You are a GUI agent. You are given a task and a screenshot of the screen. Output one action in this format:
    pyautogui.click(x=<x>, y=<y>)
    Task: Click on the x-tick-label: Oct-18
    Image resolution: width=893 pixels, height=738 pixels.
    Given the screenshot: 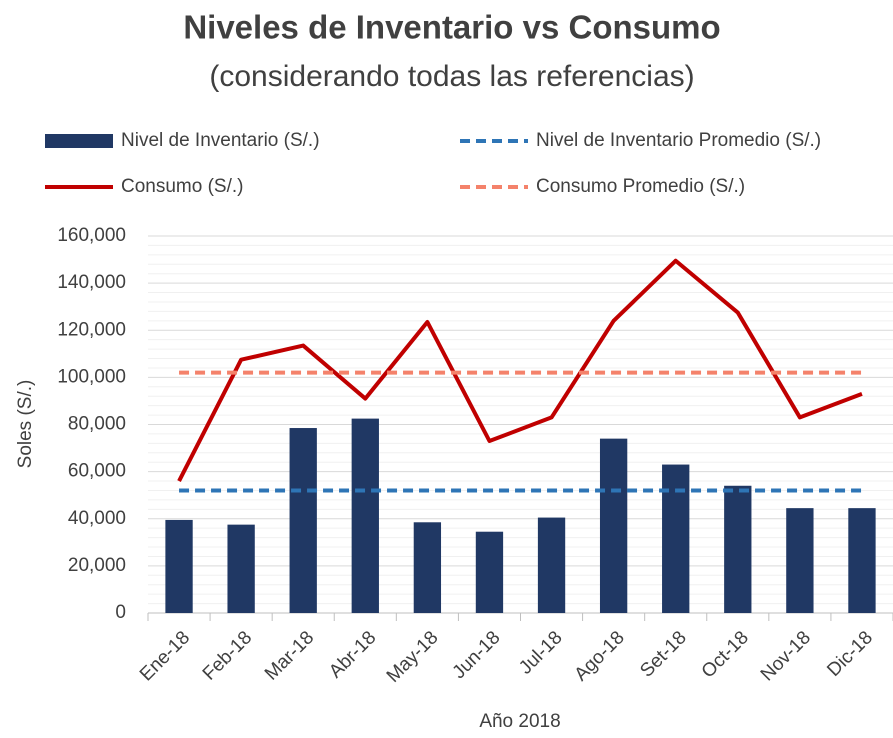 What is the action you would take?
    pyautogui.click(x=725, y=654)
    